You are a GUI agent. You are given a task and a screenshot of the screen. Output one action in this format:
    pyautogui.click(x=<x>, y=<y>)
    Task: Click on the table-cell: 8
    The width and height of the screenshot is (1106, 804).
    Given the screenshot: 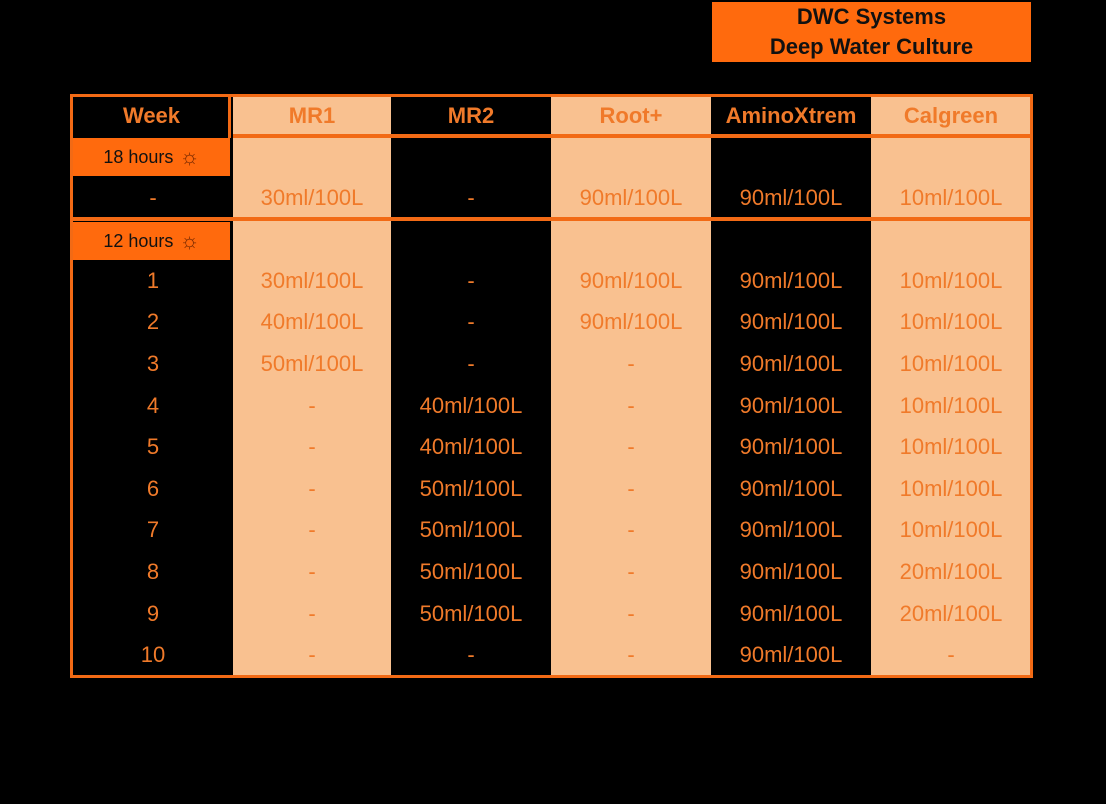 What is the action you would take?
    pyautogui.click(x=153, y=571)
    